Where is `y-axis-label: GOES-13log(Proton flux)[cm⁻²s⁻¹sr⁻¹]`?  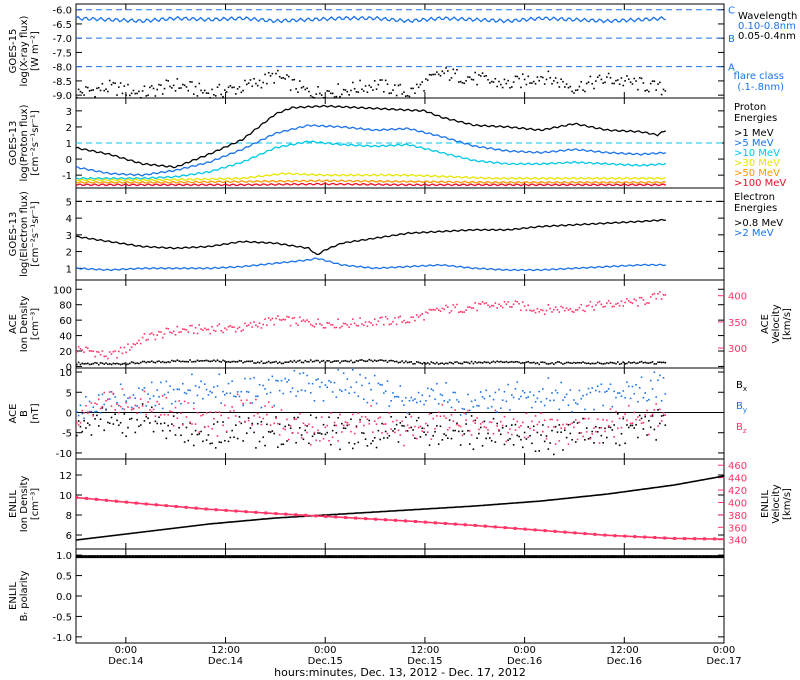 y-axis-label: GOES-13log(Proton flux)[cm⁻²s⁻¹sr⁻¹] is located at coordinates (24, 142).